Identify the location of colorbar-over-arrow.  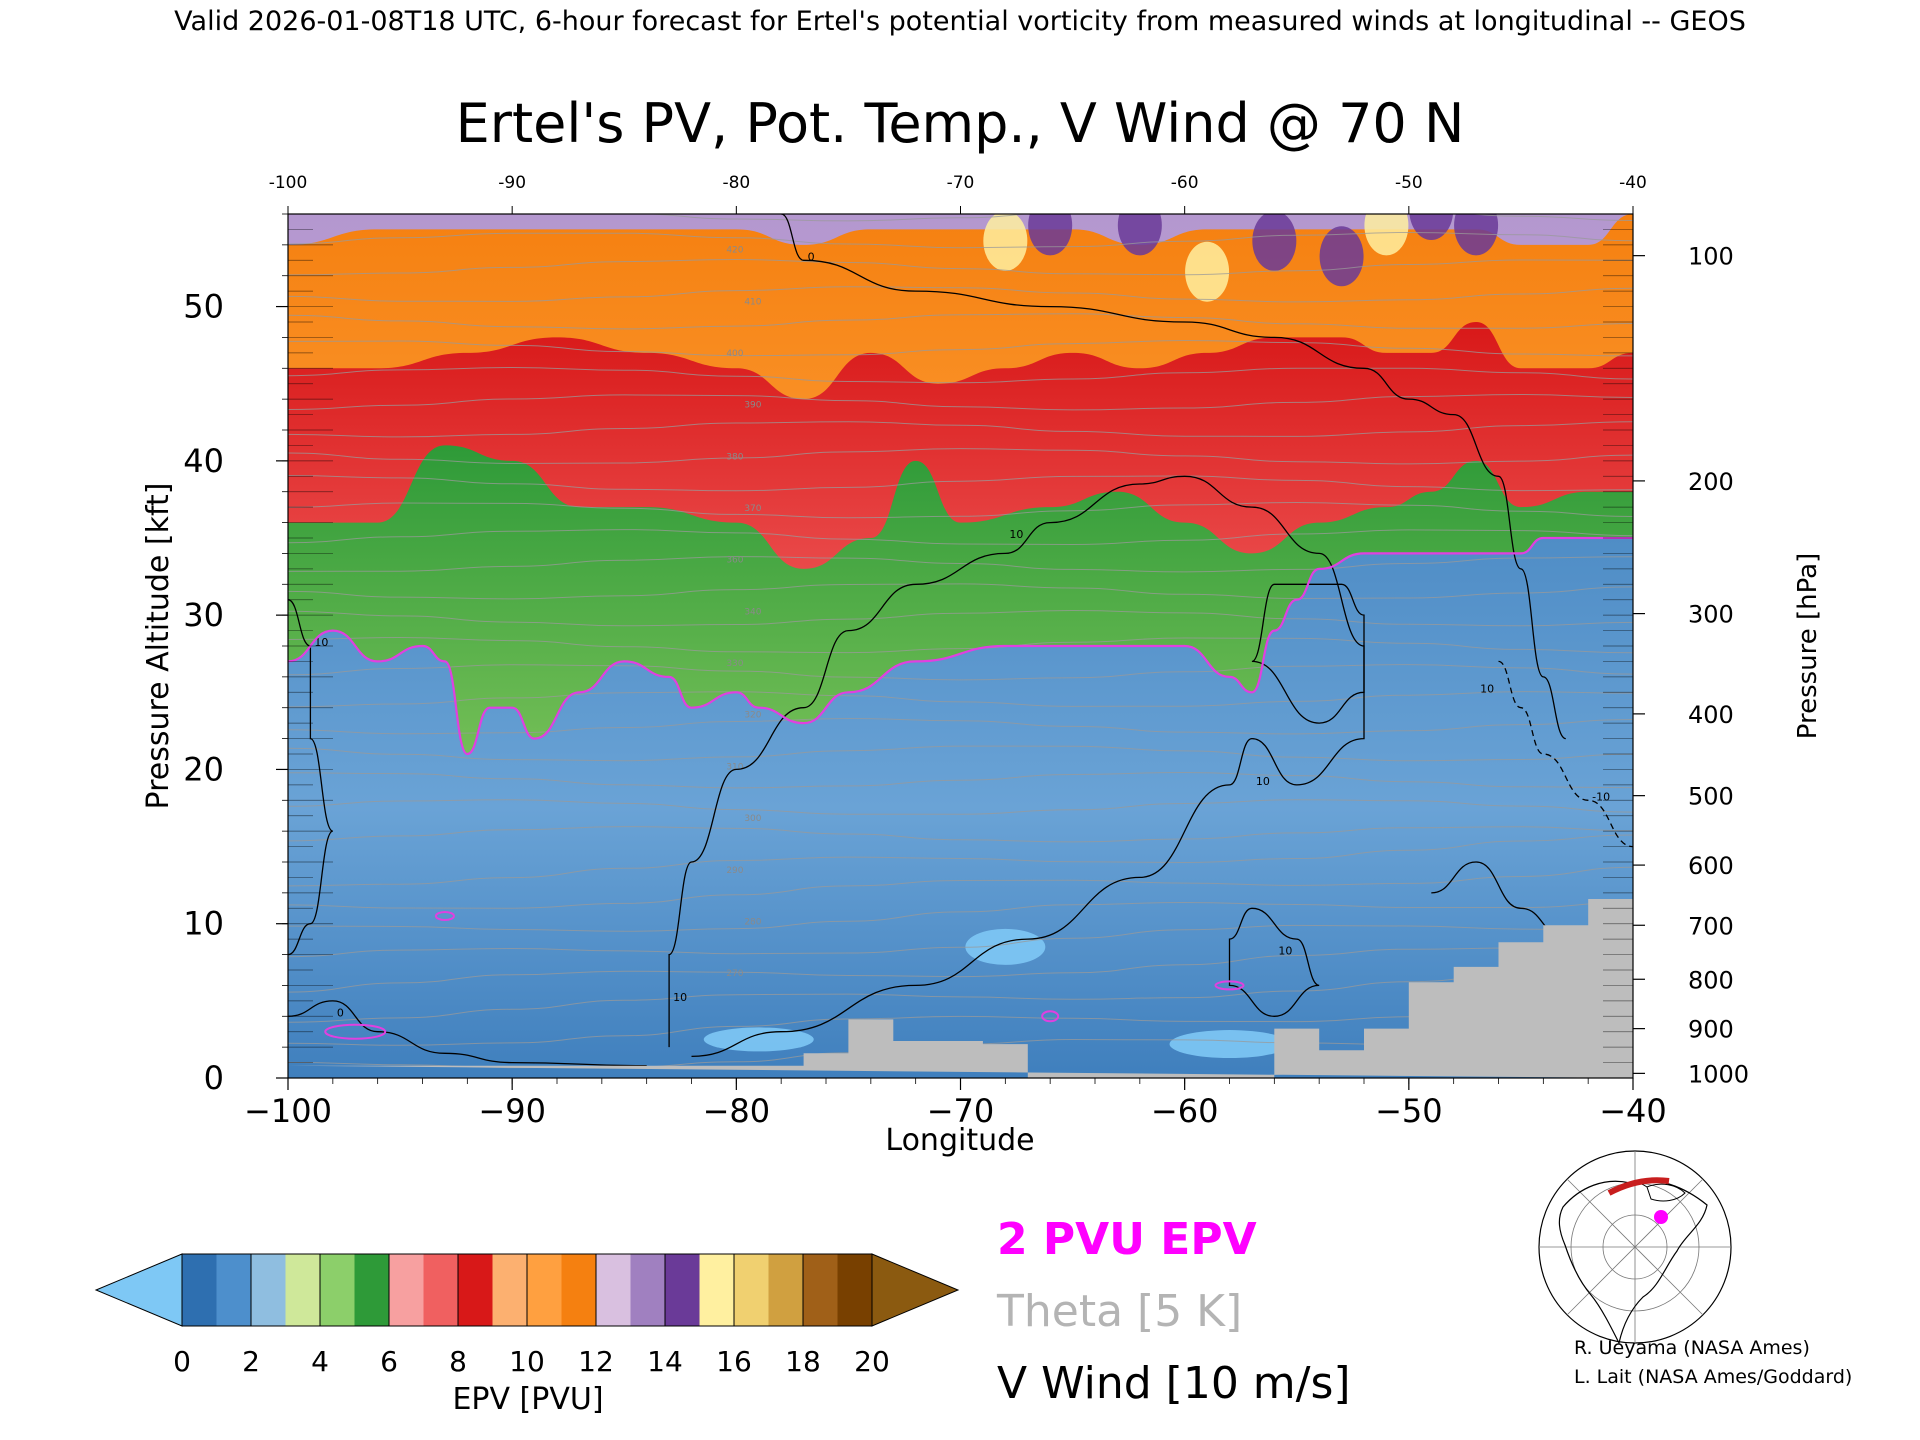
(915, 1290).